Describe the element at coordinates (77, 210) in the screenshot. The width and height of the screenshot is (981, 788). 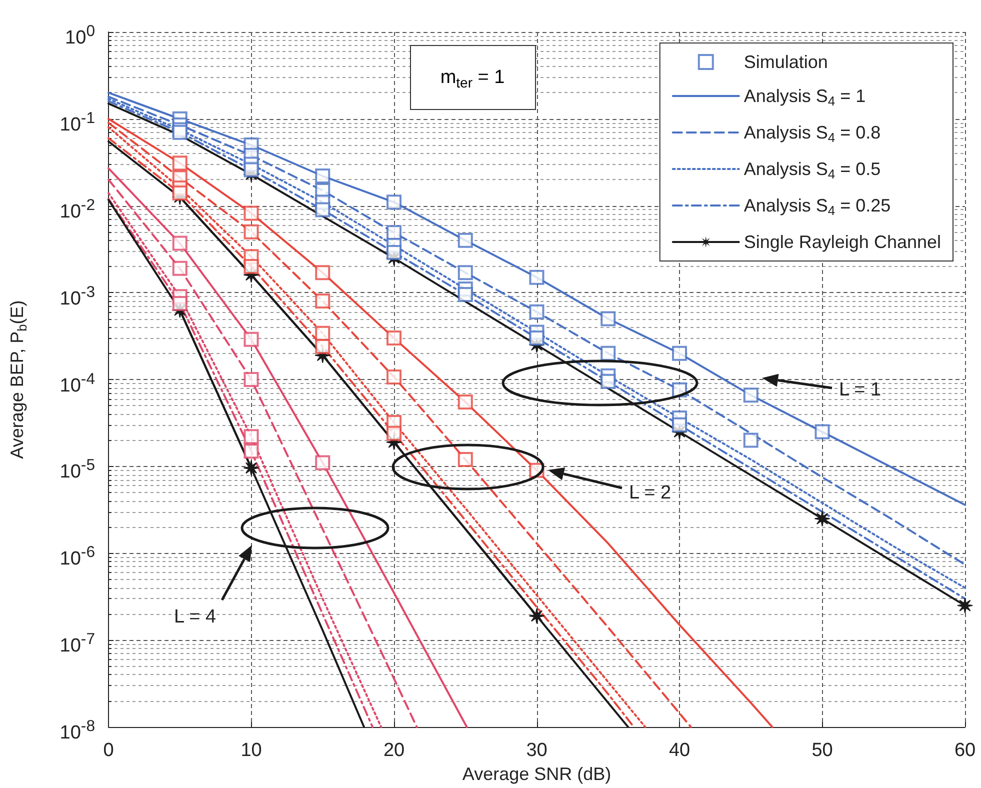
I see `y-tick-label: 10$^{-2}$` at that location.